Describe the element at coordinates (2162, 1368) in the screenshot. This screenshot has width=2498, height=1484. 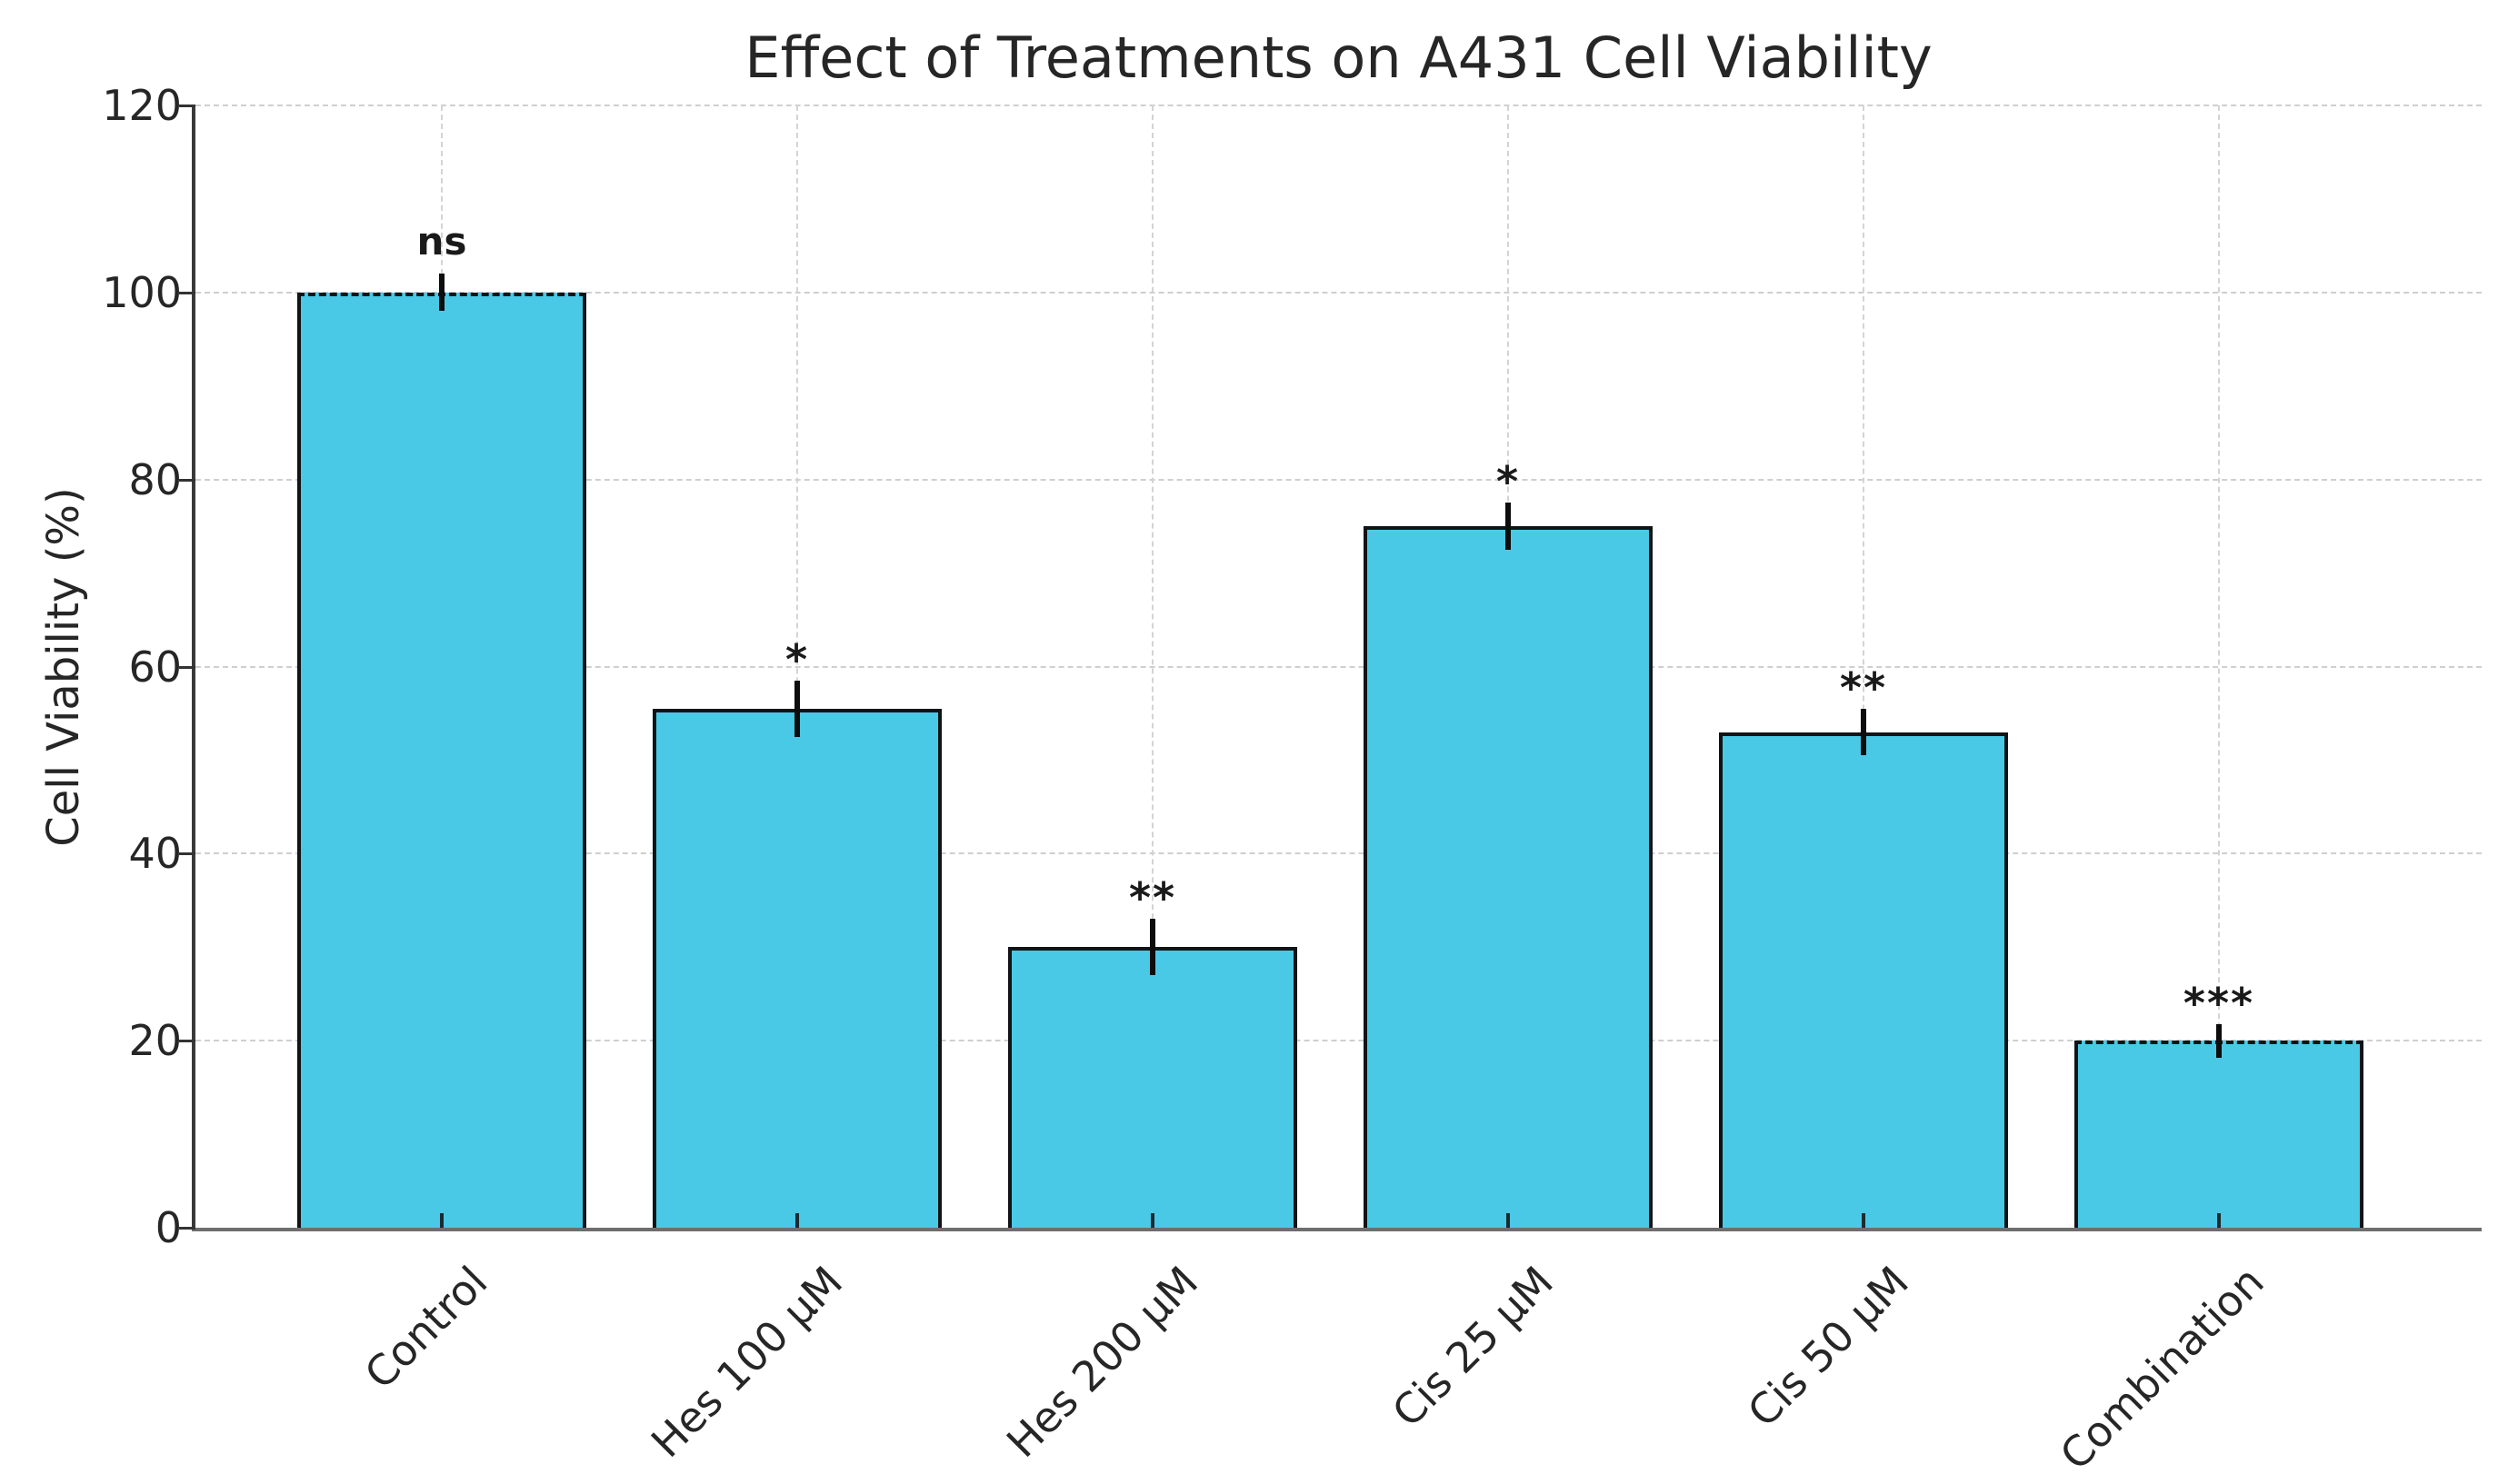
I see `x-tick-label-combination: Combination` at that location.